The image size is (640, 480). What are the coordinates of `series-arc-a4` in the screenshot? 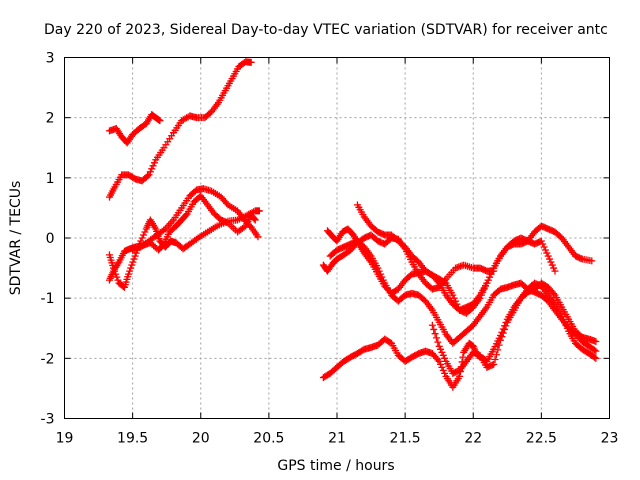 It's located at (182, 238).